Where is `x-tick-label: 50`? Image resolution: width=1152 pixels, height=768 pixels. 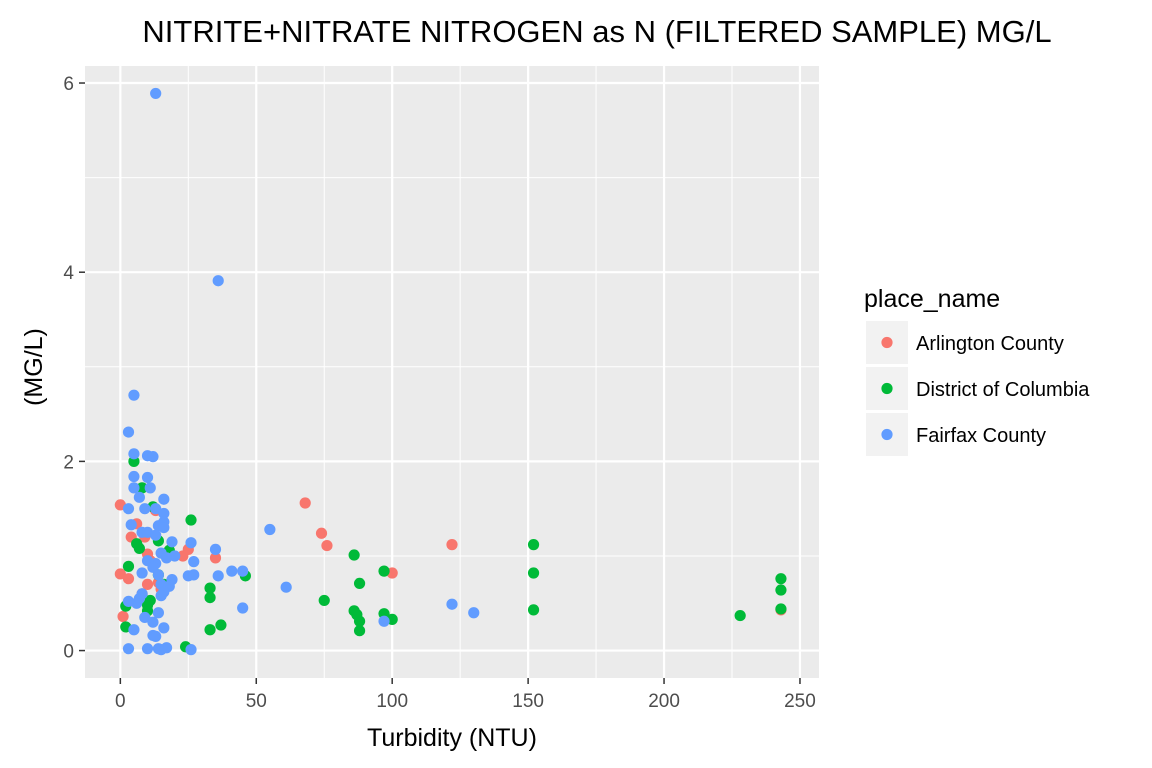 x-tick-label: 50 is located at coordinates (256, 701).